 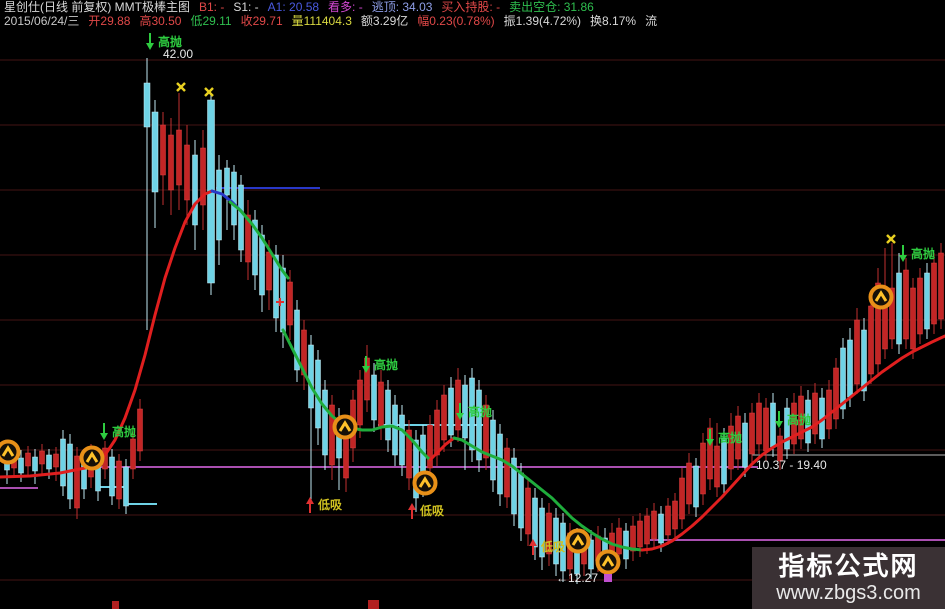 What do you see at coordinates (115, 605) in the screenshot?
I see `clipped-fragment` at bounding box center [115, 605].